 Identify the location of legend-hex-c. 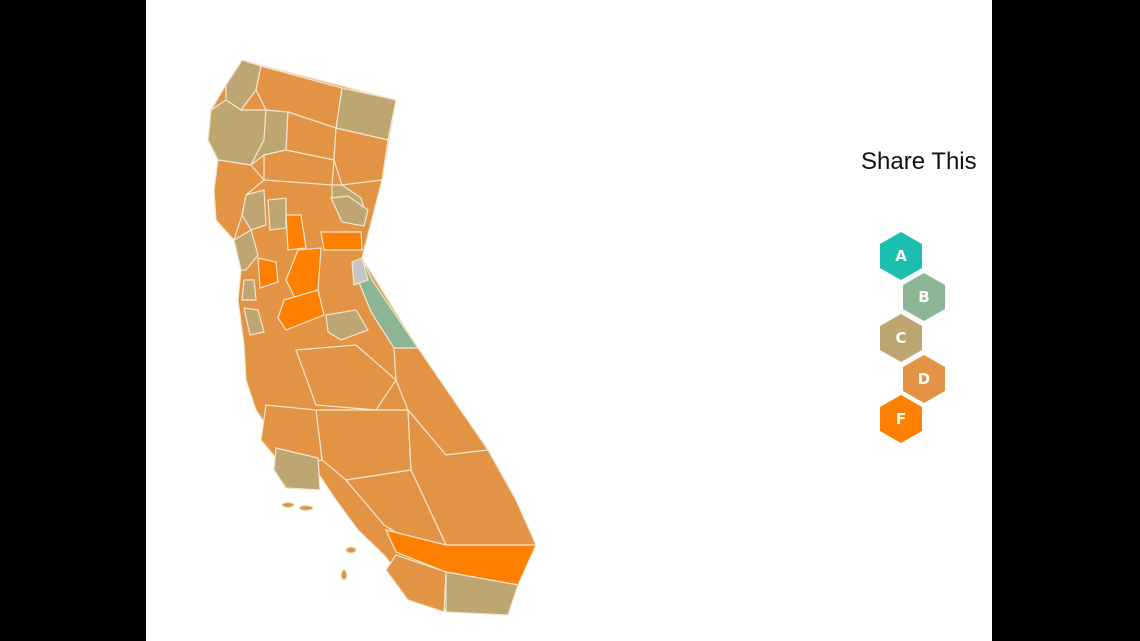
(901, 338).